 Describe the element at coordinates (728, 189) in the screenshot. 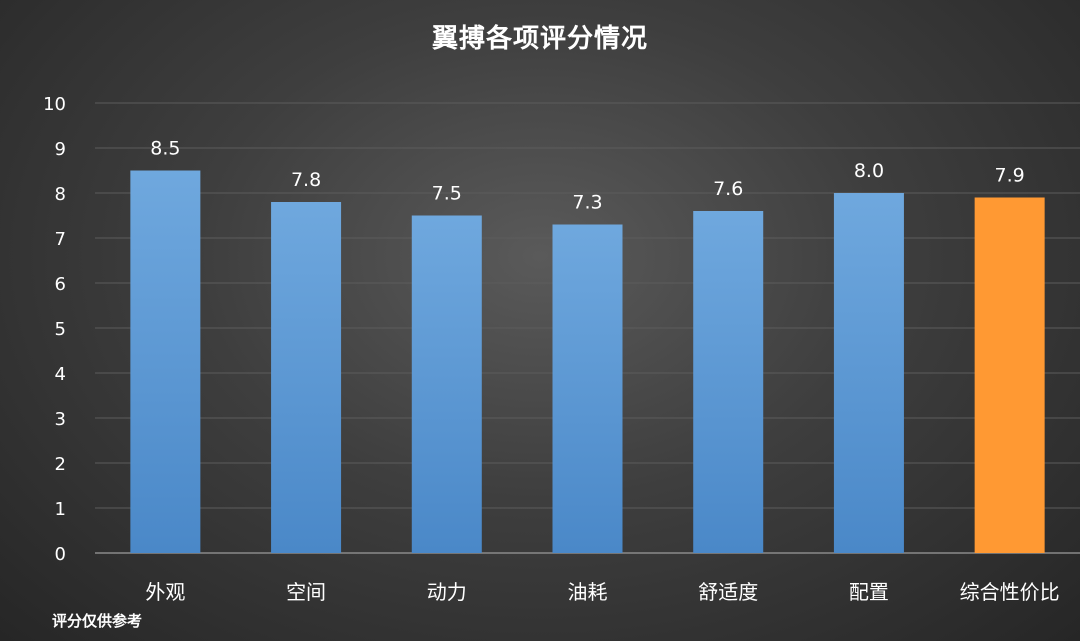

I see `data-label: 7.6` at that location.